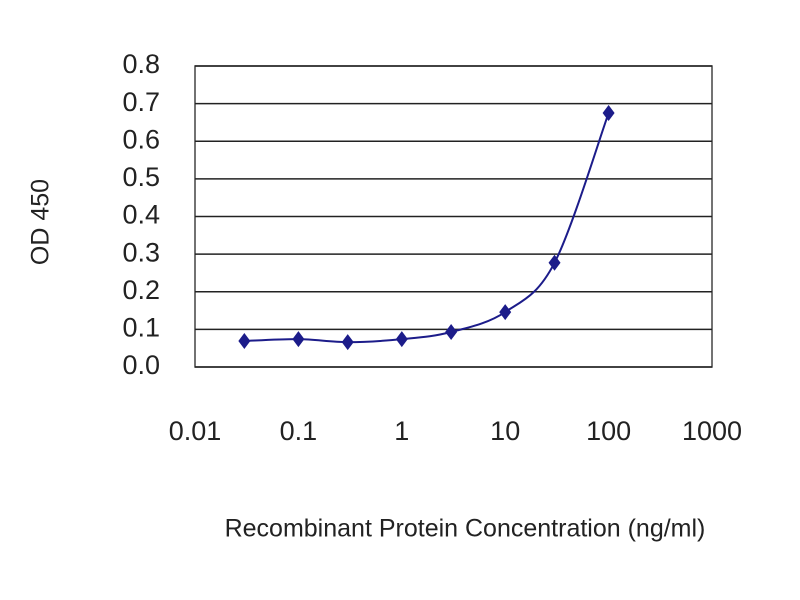 This screenshot has height=600, width=800. Describe the element at coordinates (41, 222) in the screenshot. I see `y-axis-title: OD 450` at that location.